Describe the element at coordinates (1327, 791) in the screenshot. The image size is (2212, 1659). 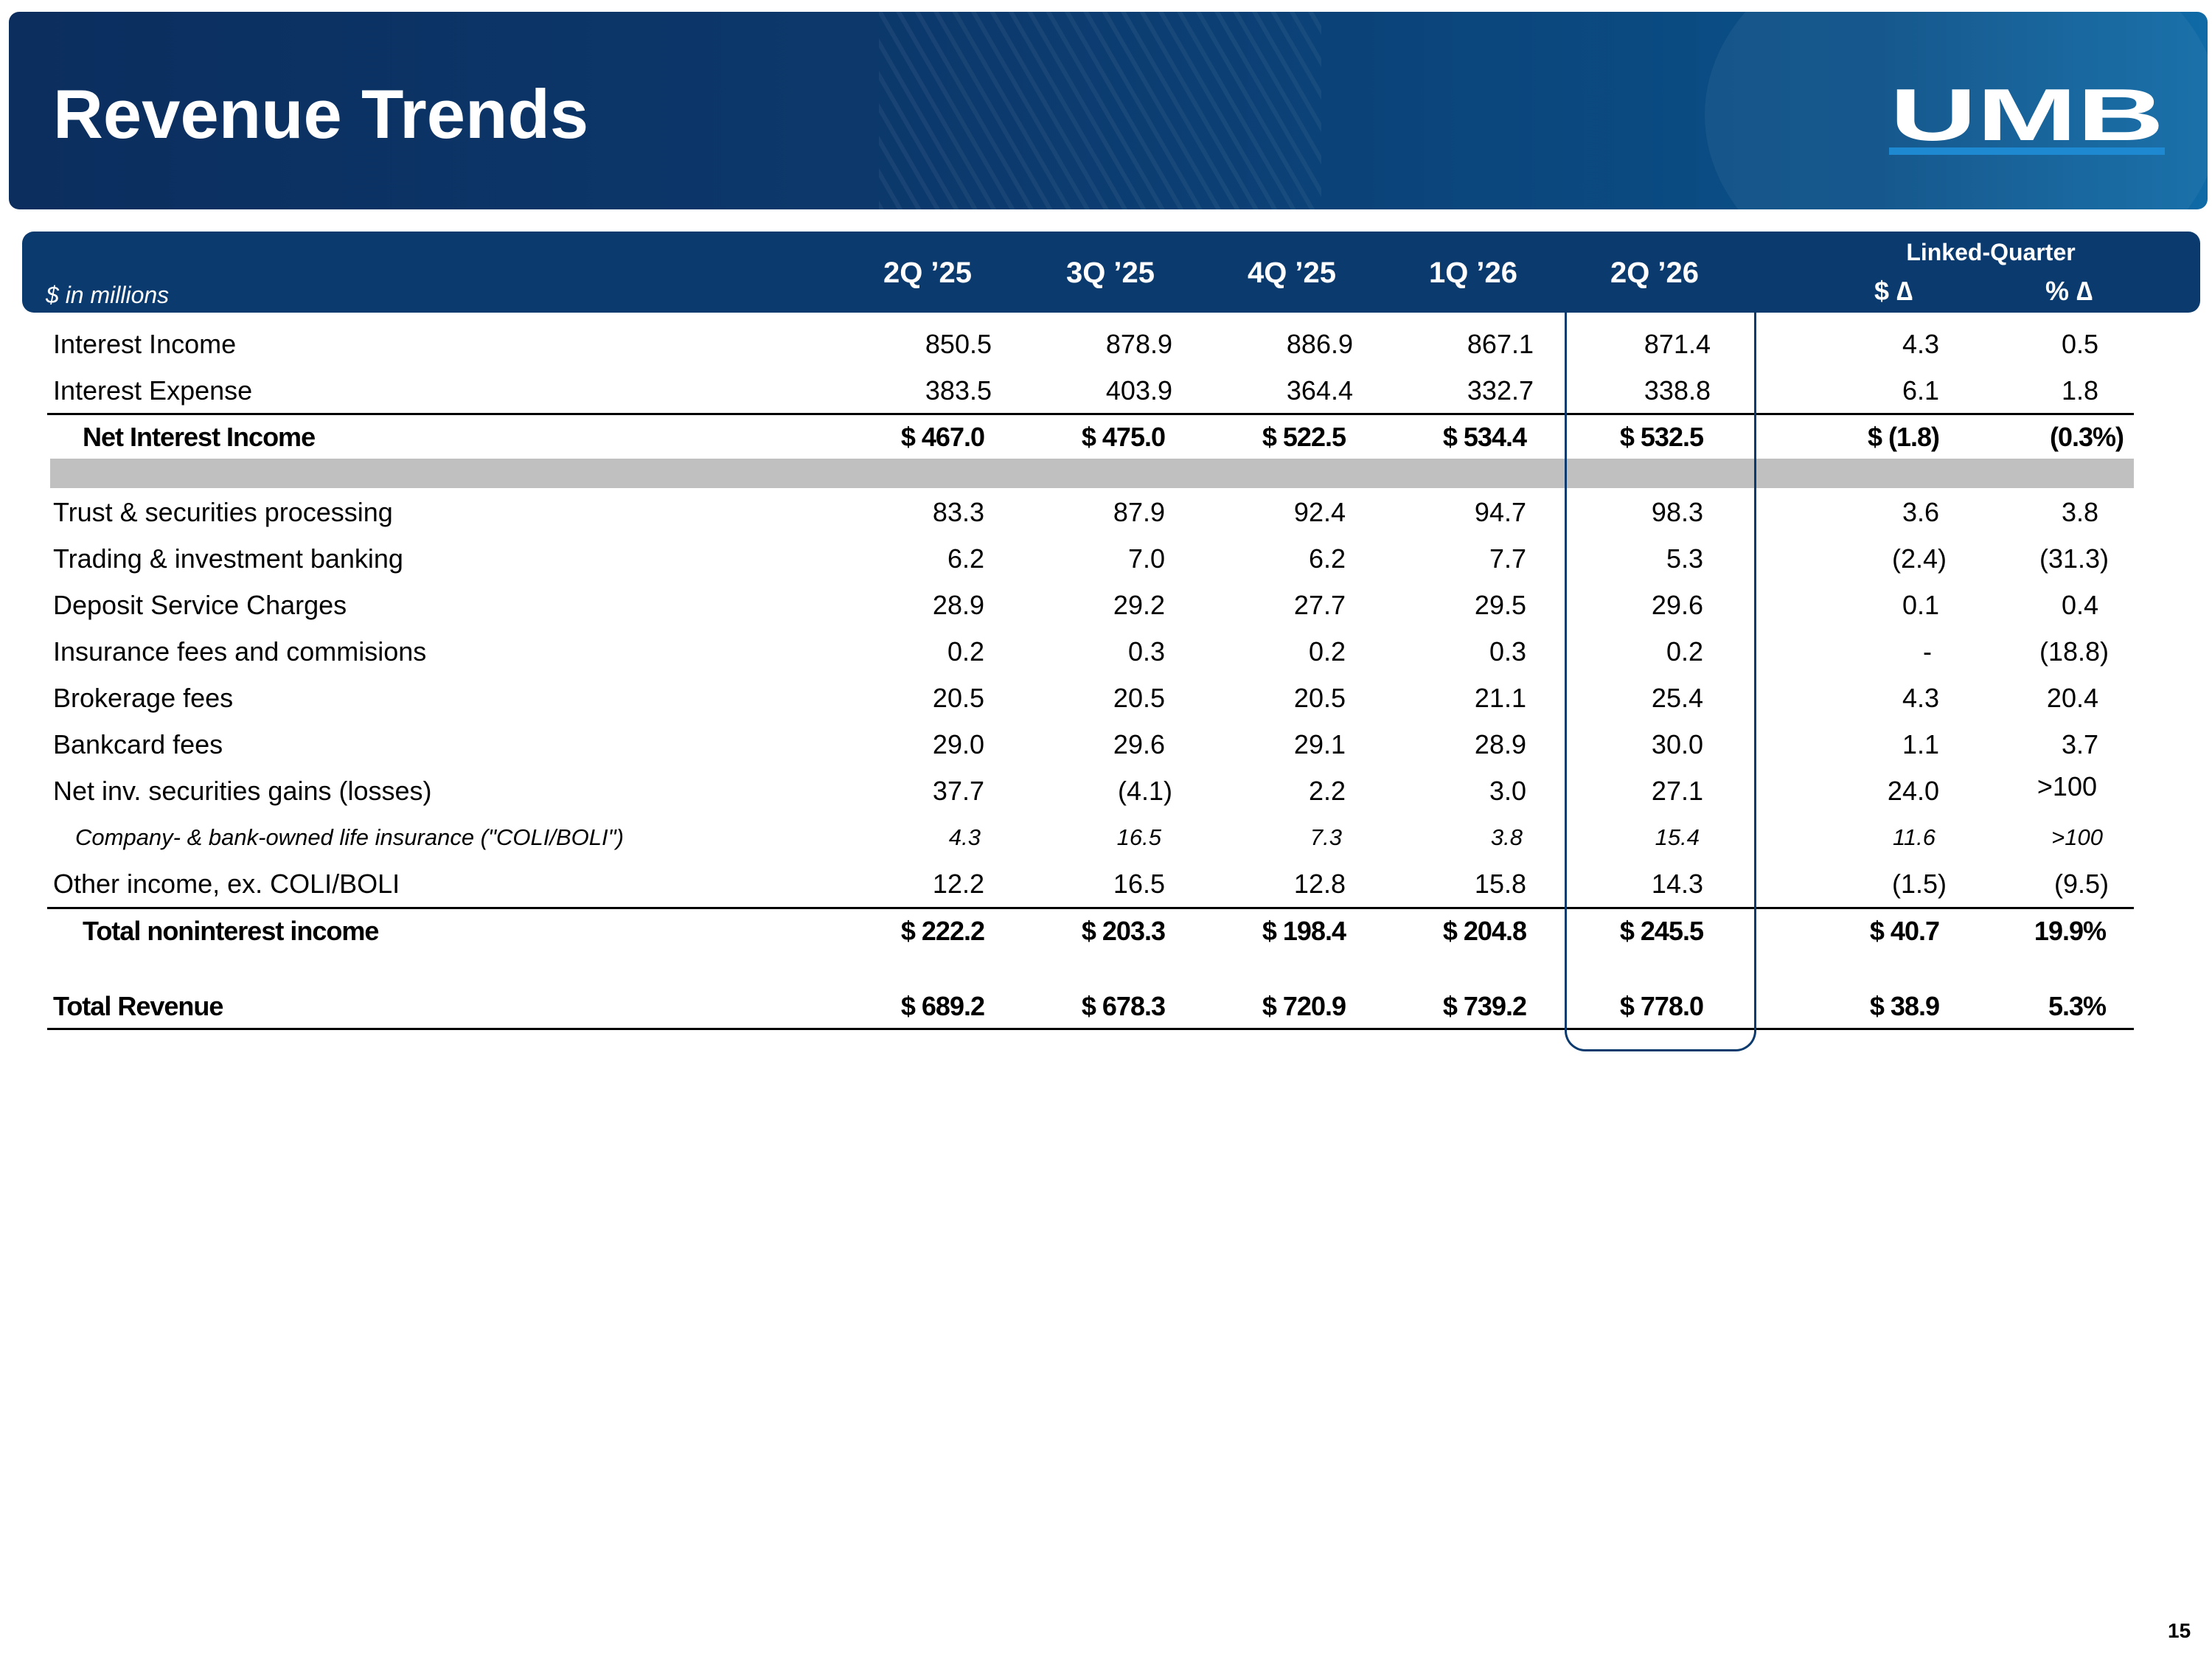
I see `cell-4q25: 2.2` at that location.